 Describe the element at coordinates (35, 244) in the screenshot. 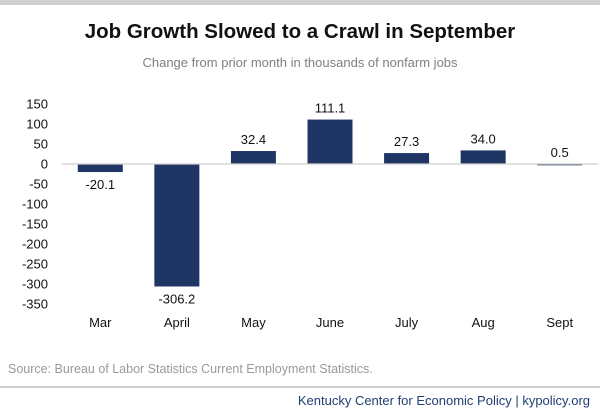

I see `y-tick-label: -200` at that location.